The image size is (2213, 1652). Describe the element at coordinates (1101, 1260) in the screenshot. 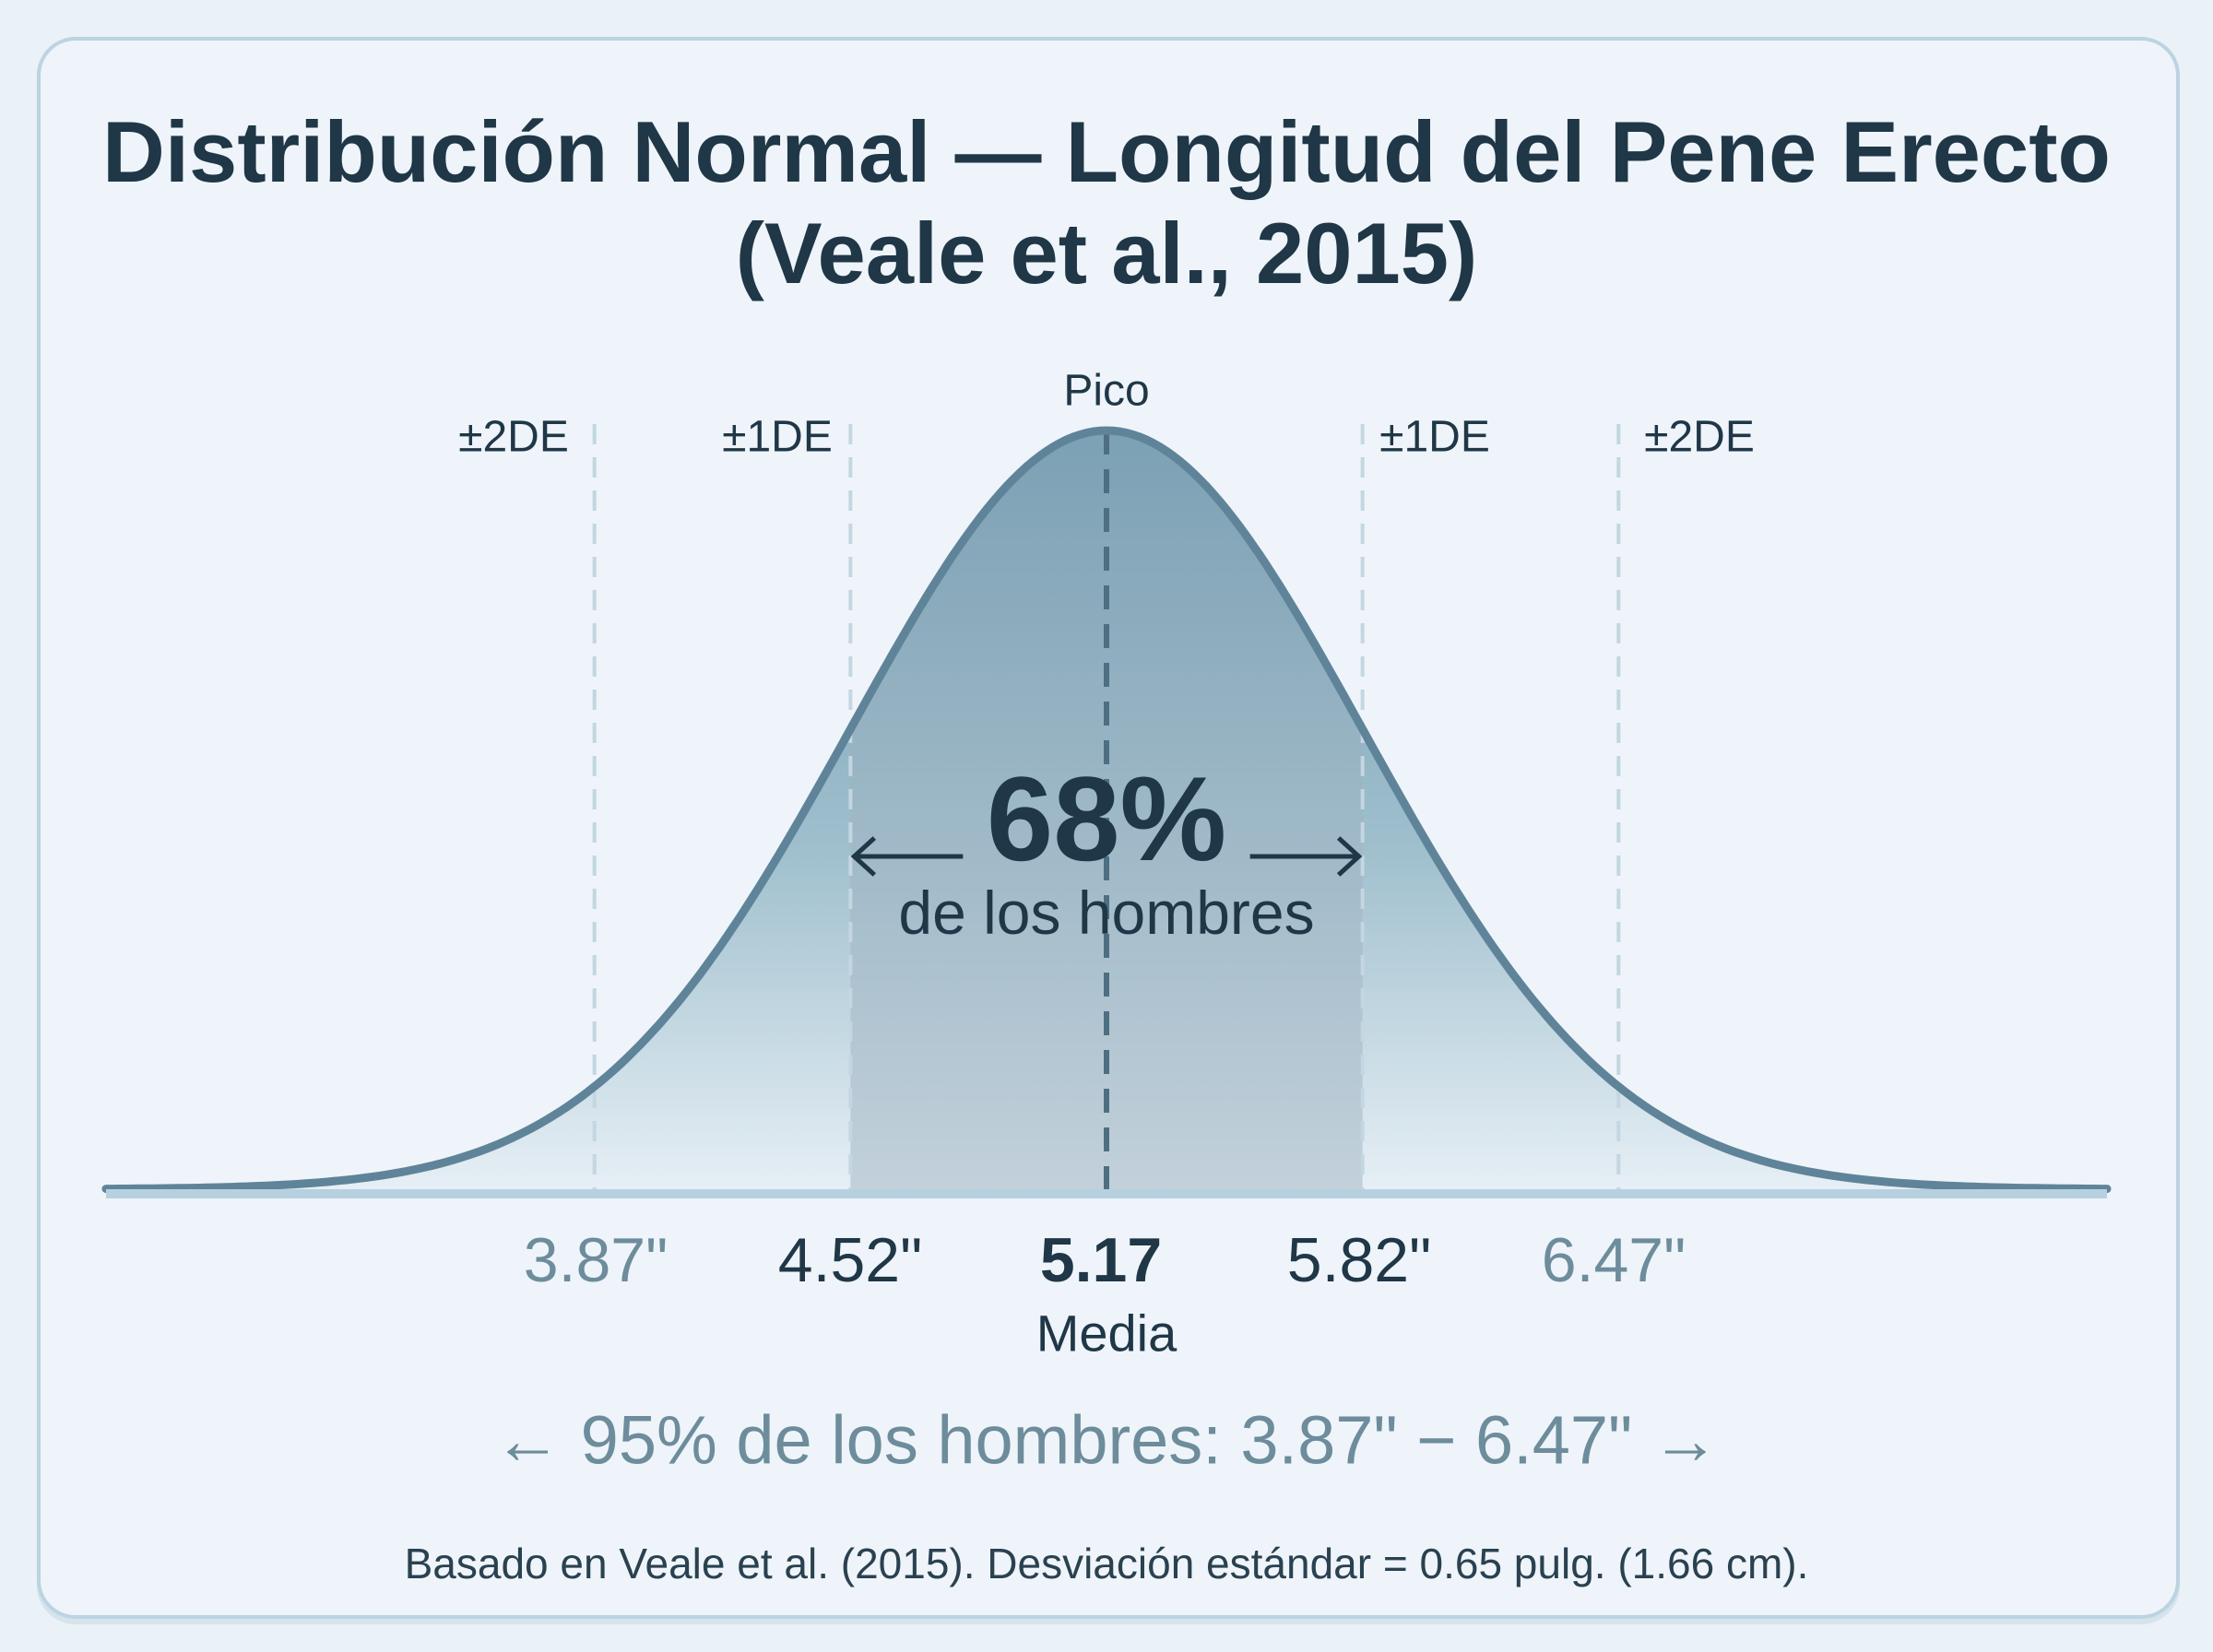

I see `tick-label-mean: 5.17` at that location.